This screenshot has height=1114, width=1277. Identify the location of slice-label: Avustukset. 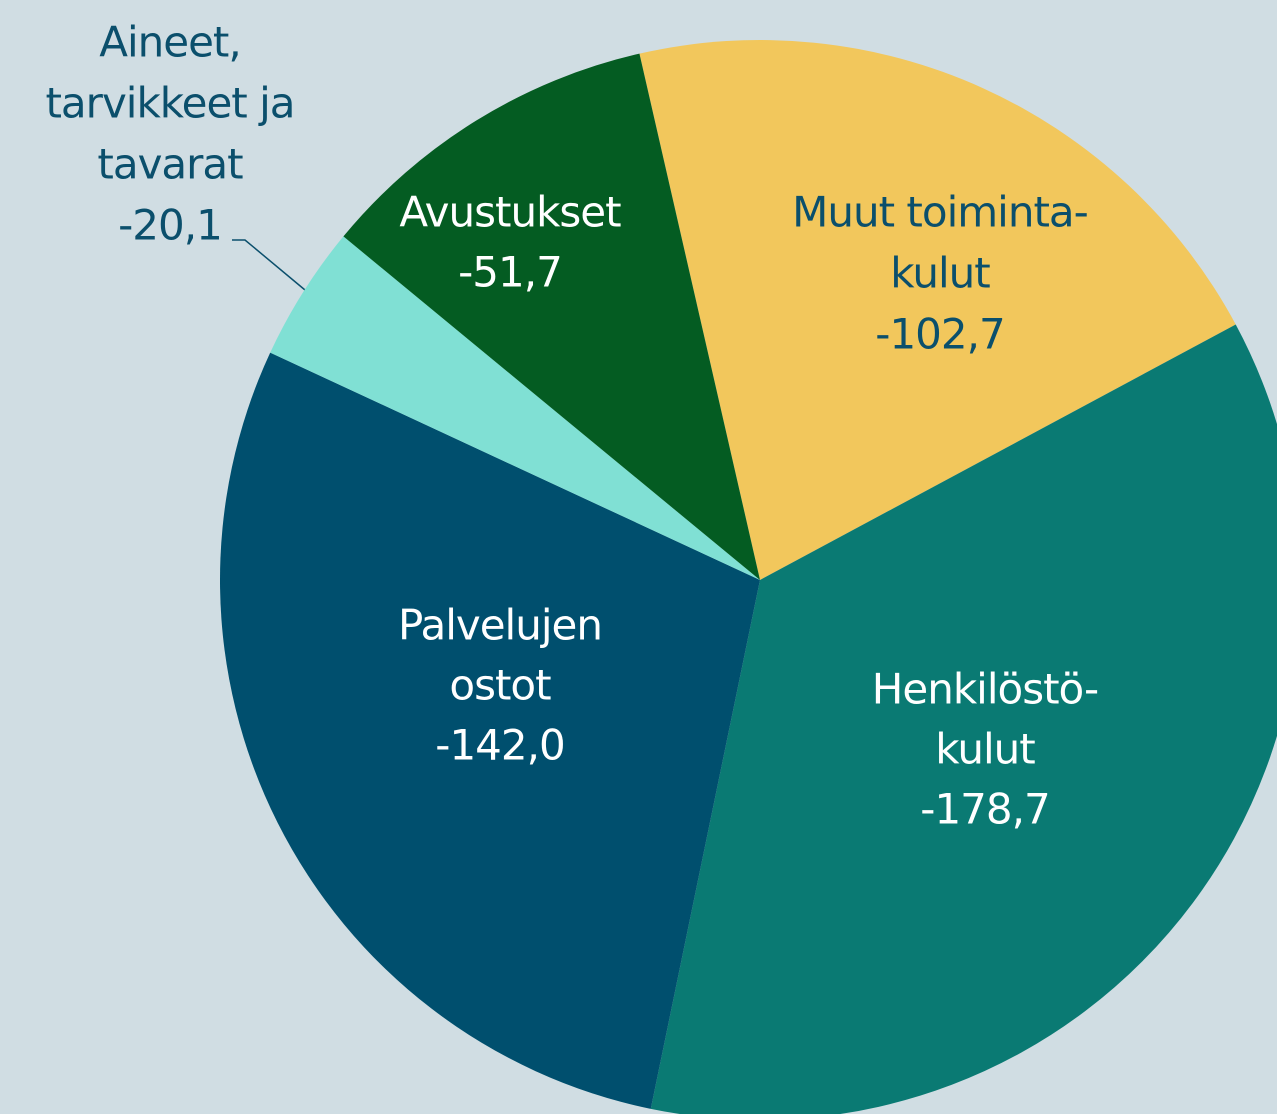
(510, 212).